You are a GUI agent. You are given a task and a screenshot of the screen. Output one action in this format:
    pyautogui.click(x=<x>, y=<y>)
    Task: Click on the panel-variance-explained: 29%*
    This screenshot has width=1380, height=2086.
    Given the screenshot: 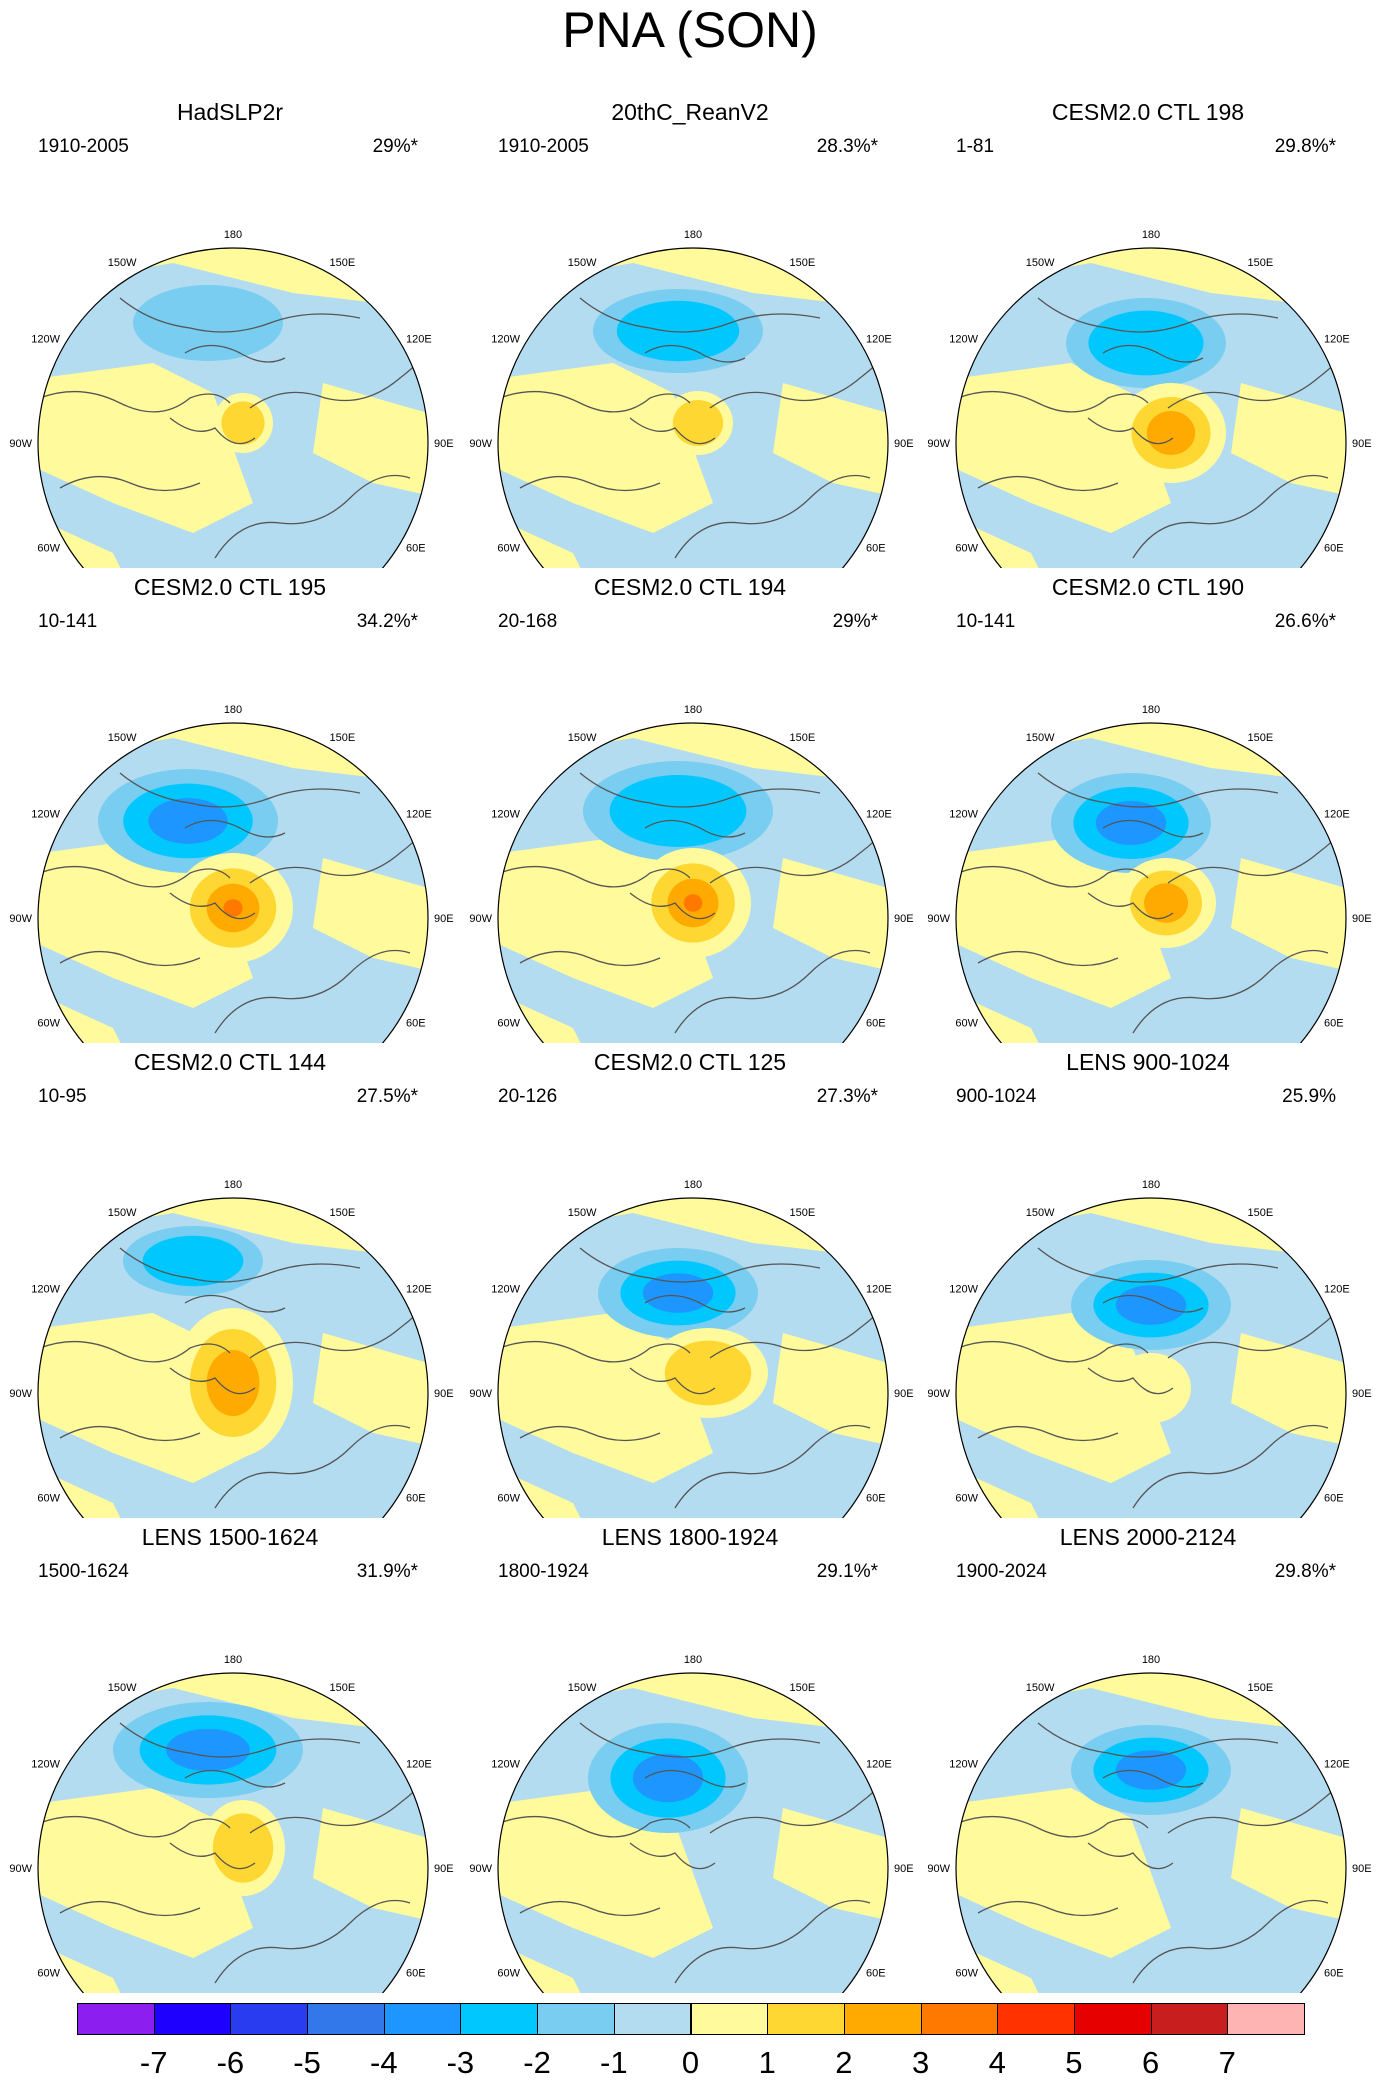 What is the action you would take?
    pyautogui.click(x=855, y=621)
    